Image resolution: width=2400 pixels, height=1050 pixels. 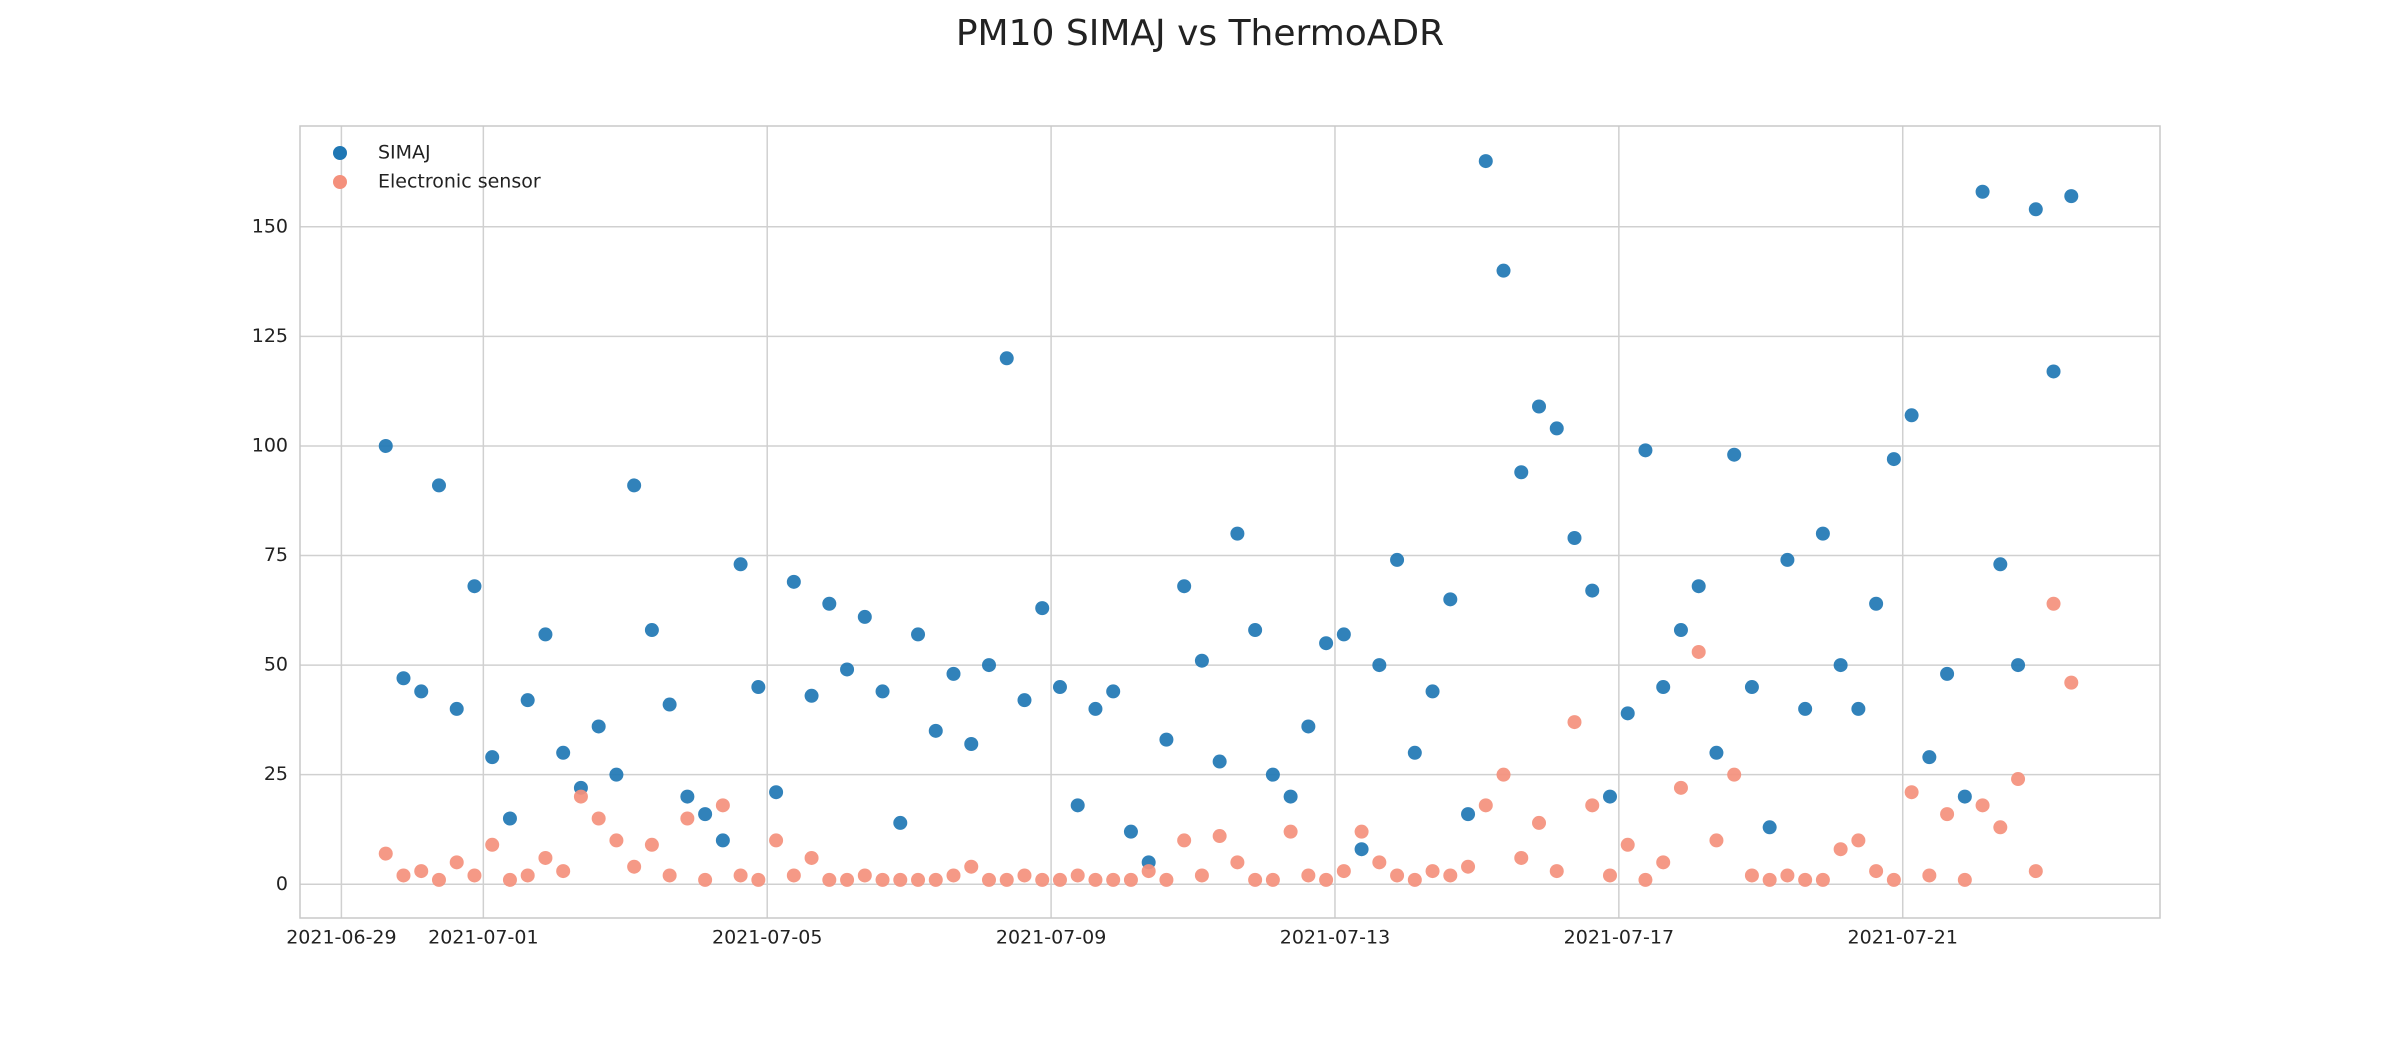 I want to click on x-tick-label: 2021-07-09, so click(x=1051, y=938).